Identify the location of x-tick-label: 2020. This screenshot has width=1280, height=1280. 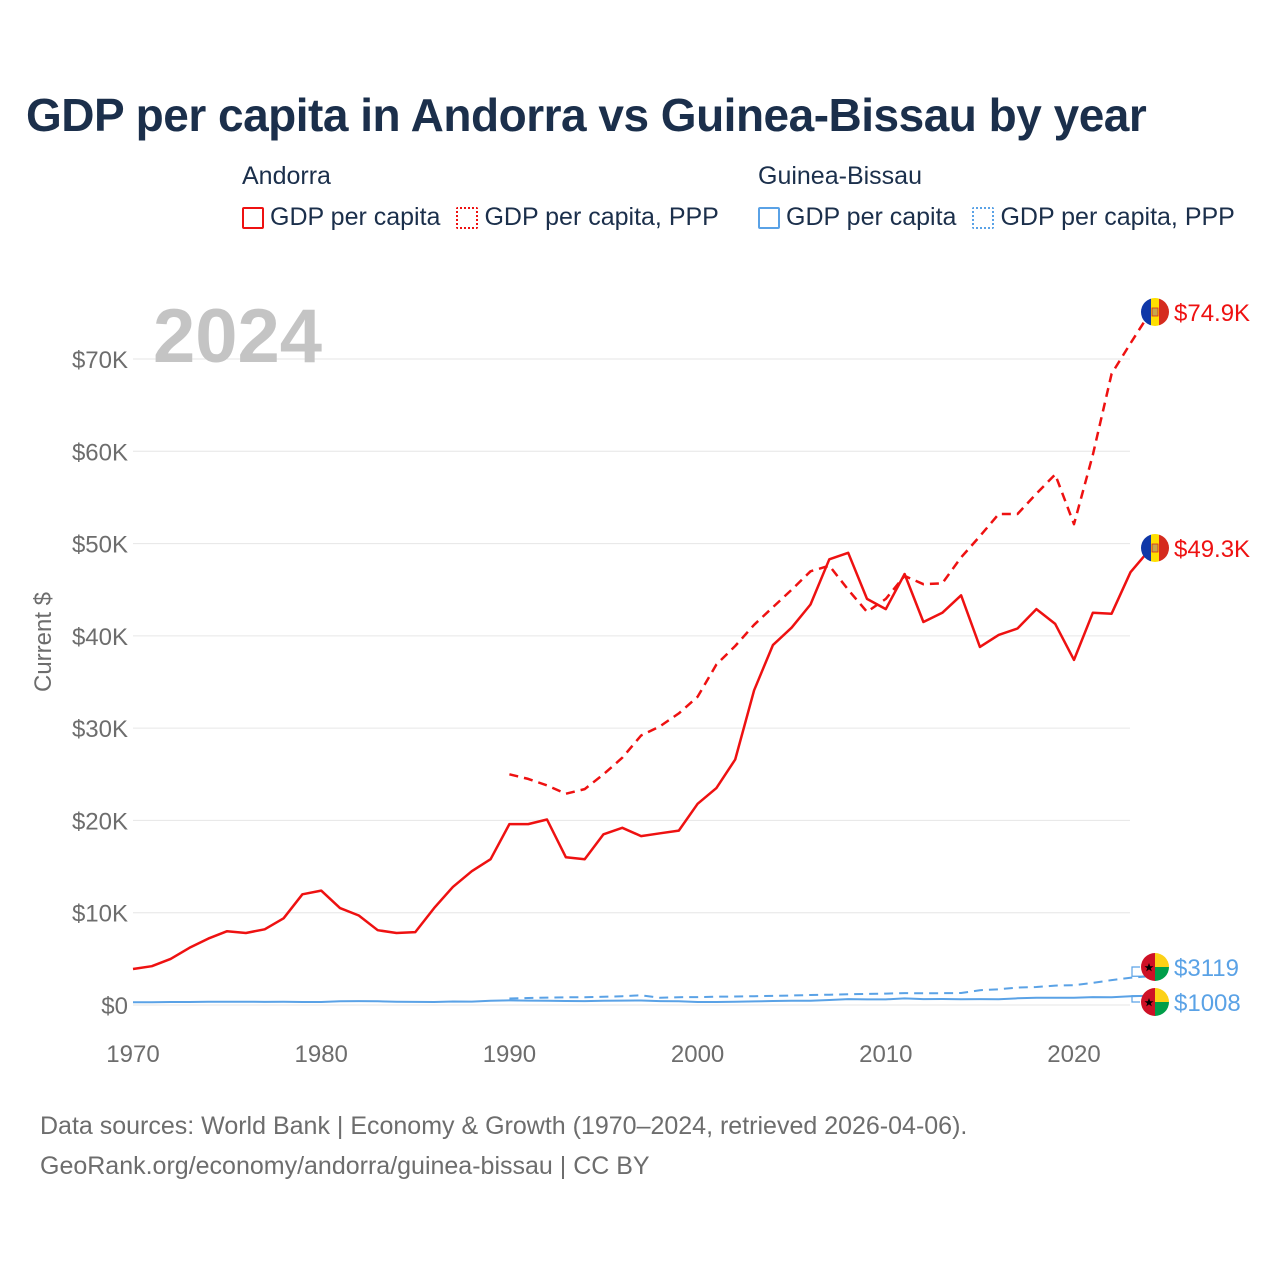
(1073, 1054).